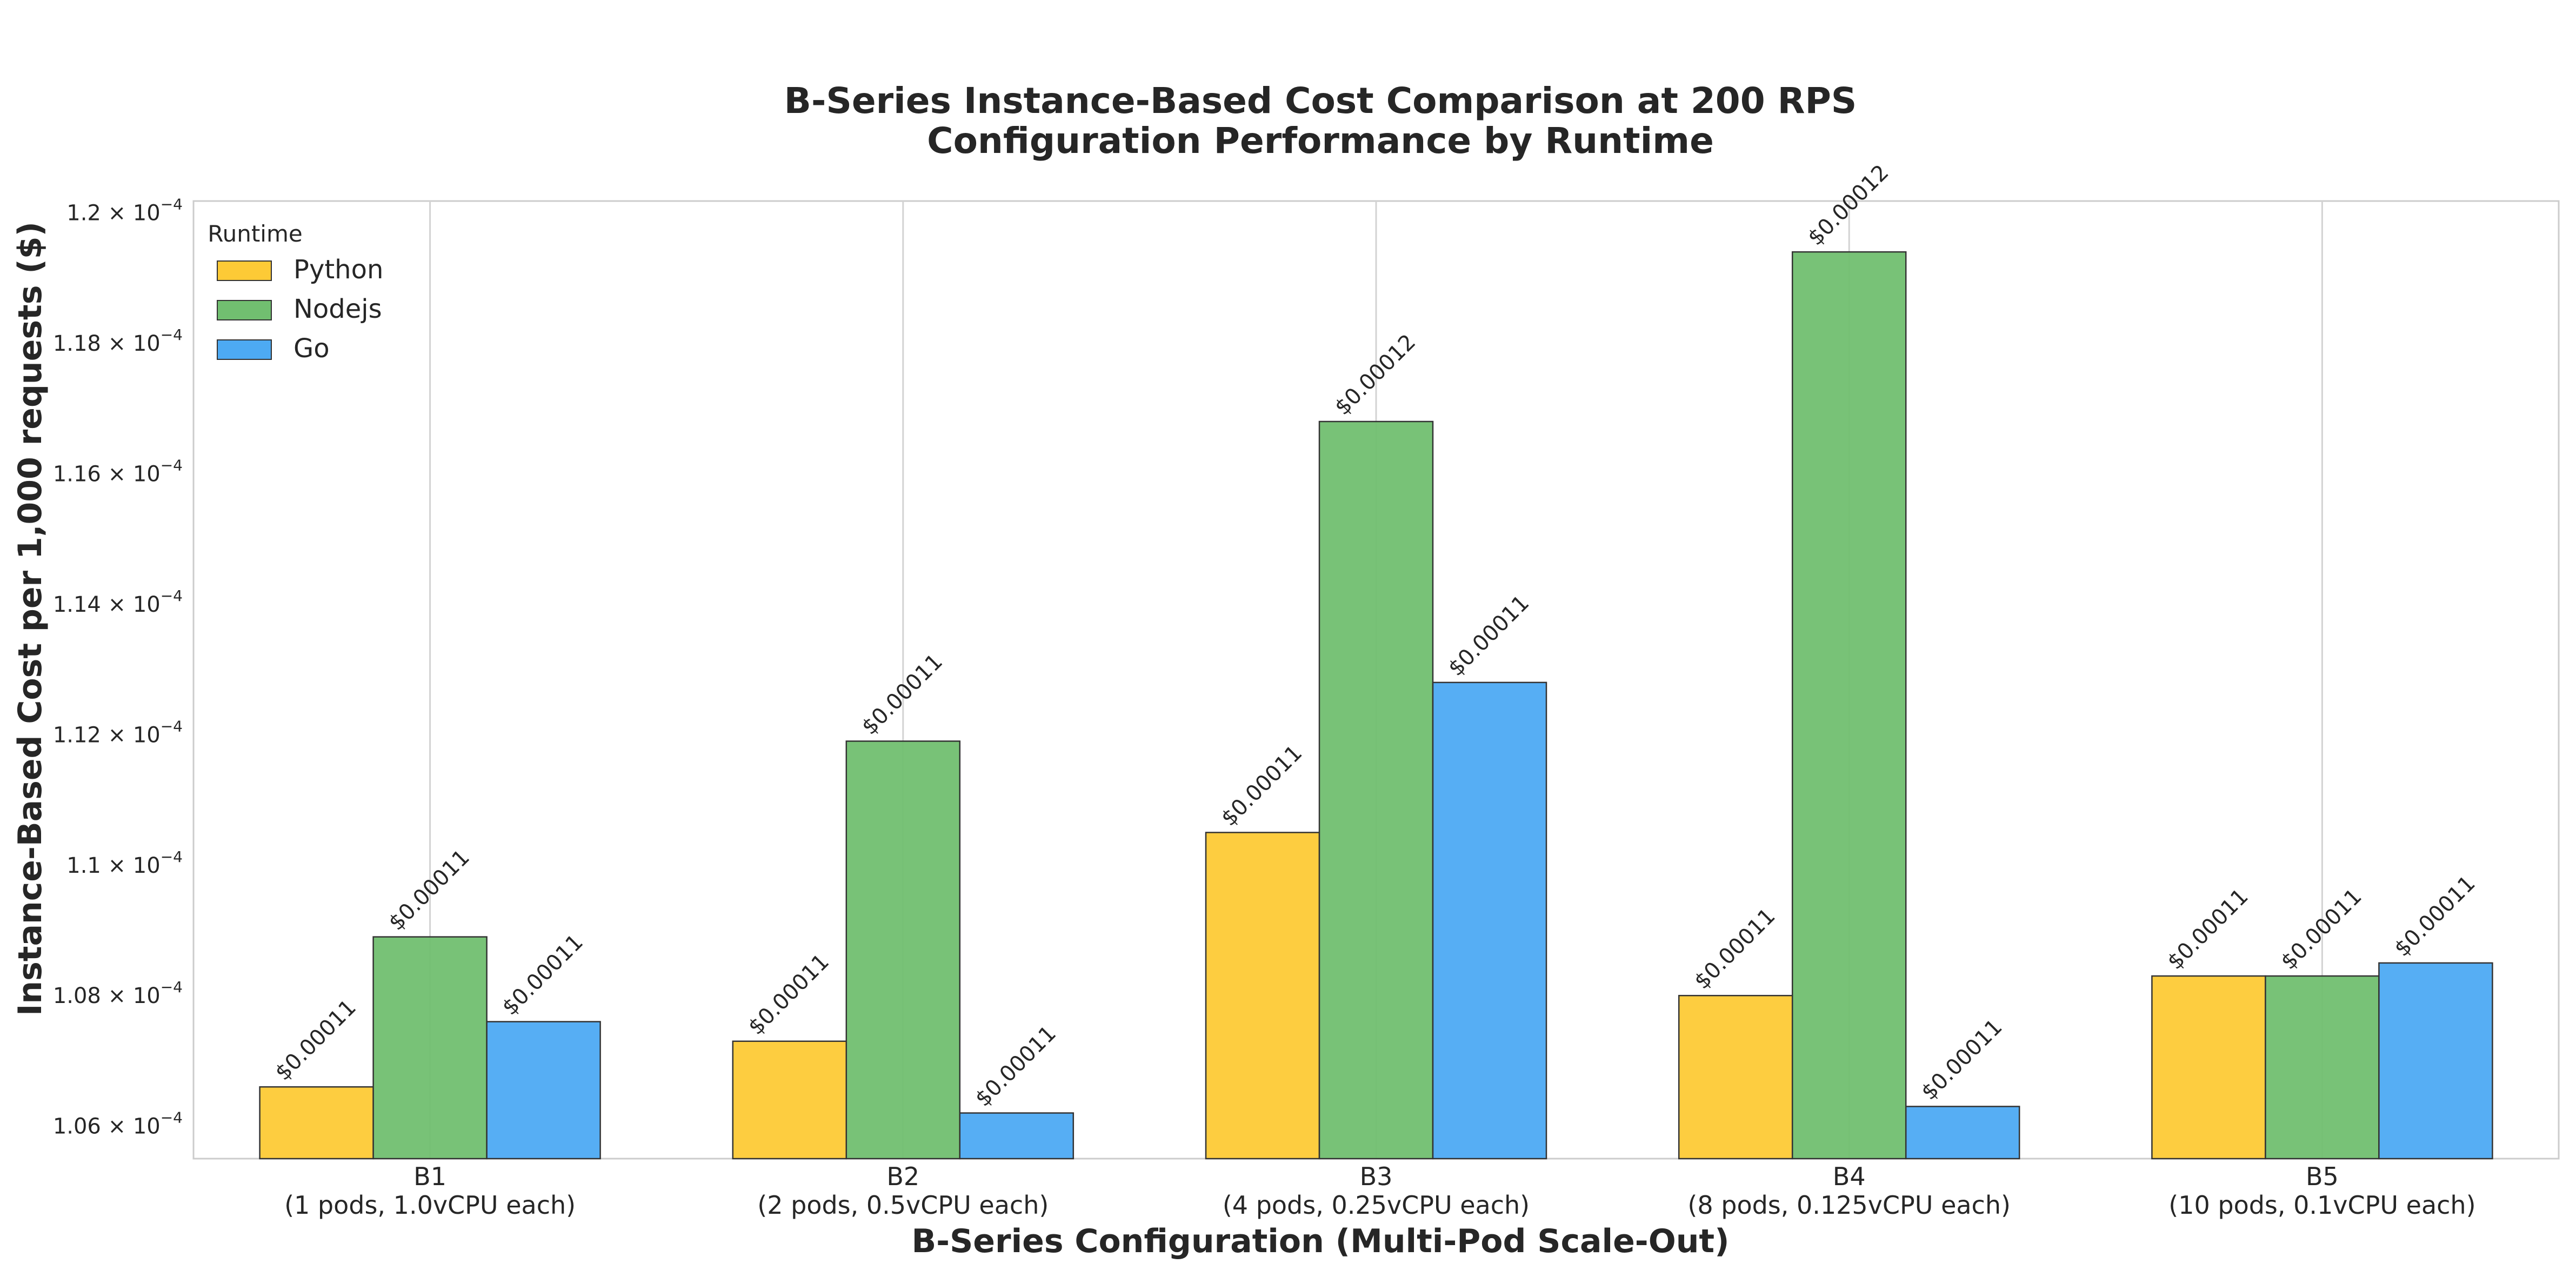 Image resolution: width=2576 pixels, height=1277 pixels. Describe the element at coordinates (544, 1090) in the screenshot. I see `bar-go-b1` at that location.